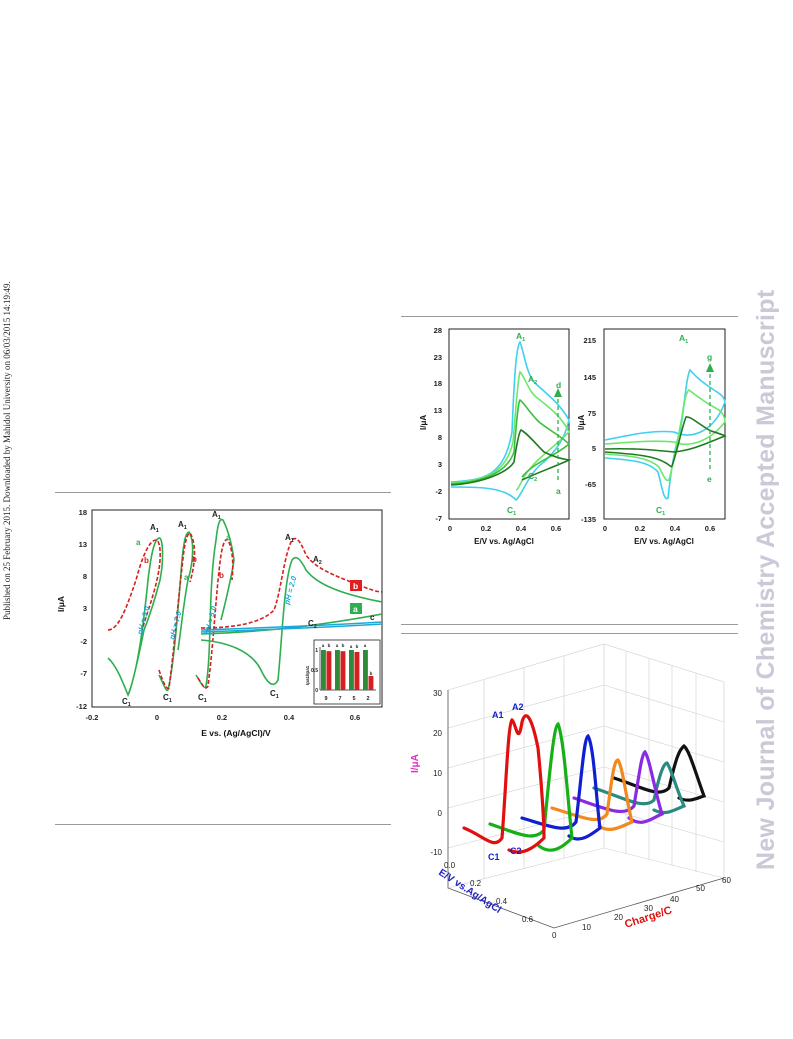 The height and width of the screenshot is (1039, 793). Describe the element at coordinates (511, 457) in the screenshot. I see `cv-curve-a` at that location.